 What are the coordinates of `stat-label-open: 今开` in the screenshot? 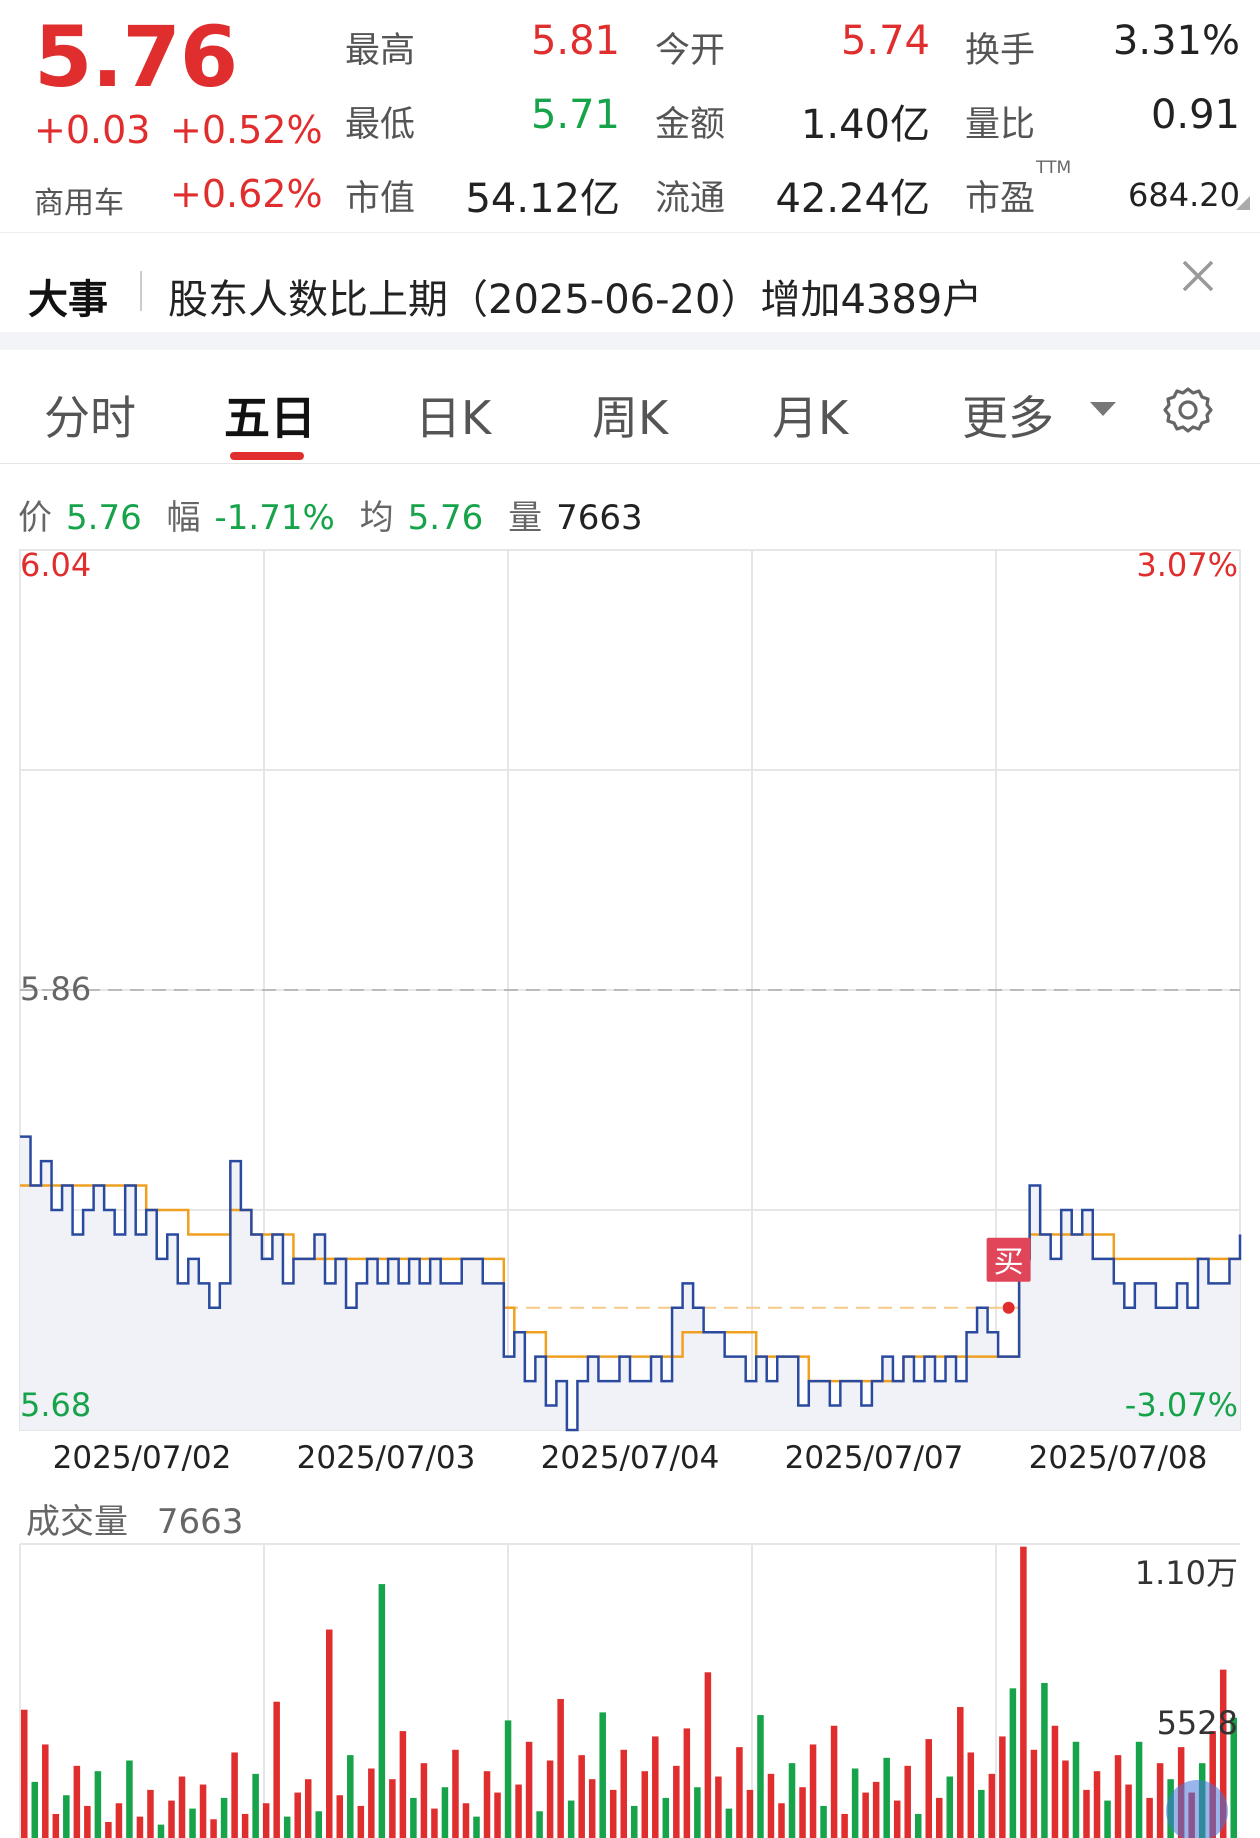 It's located at (690, 51).